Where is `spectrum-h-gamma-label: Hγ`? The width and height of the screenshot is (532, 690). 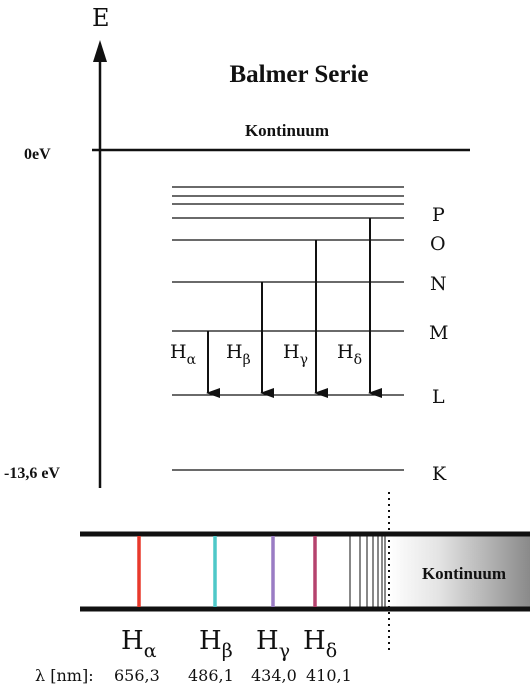 spectrum-h-gamma-label: Hγ is located at coordinates (273, 644).